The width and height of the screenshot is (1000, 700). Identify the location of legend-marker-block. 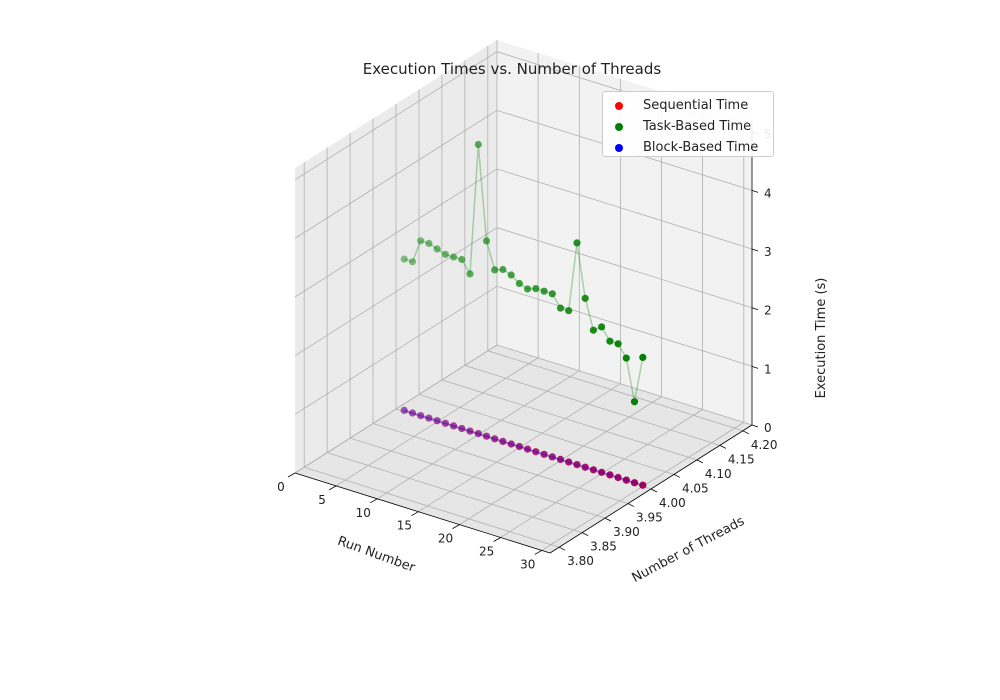
(619, 147).